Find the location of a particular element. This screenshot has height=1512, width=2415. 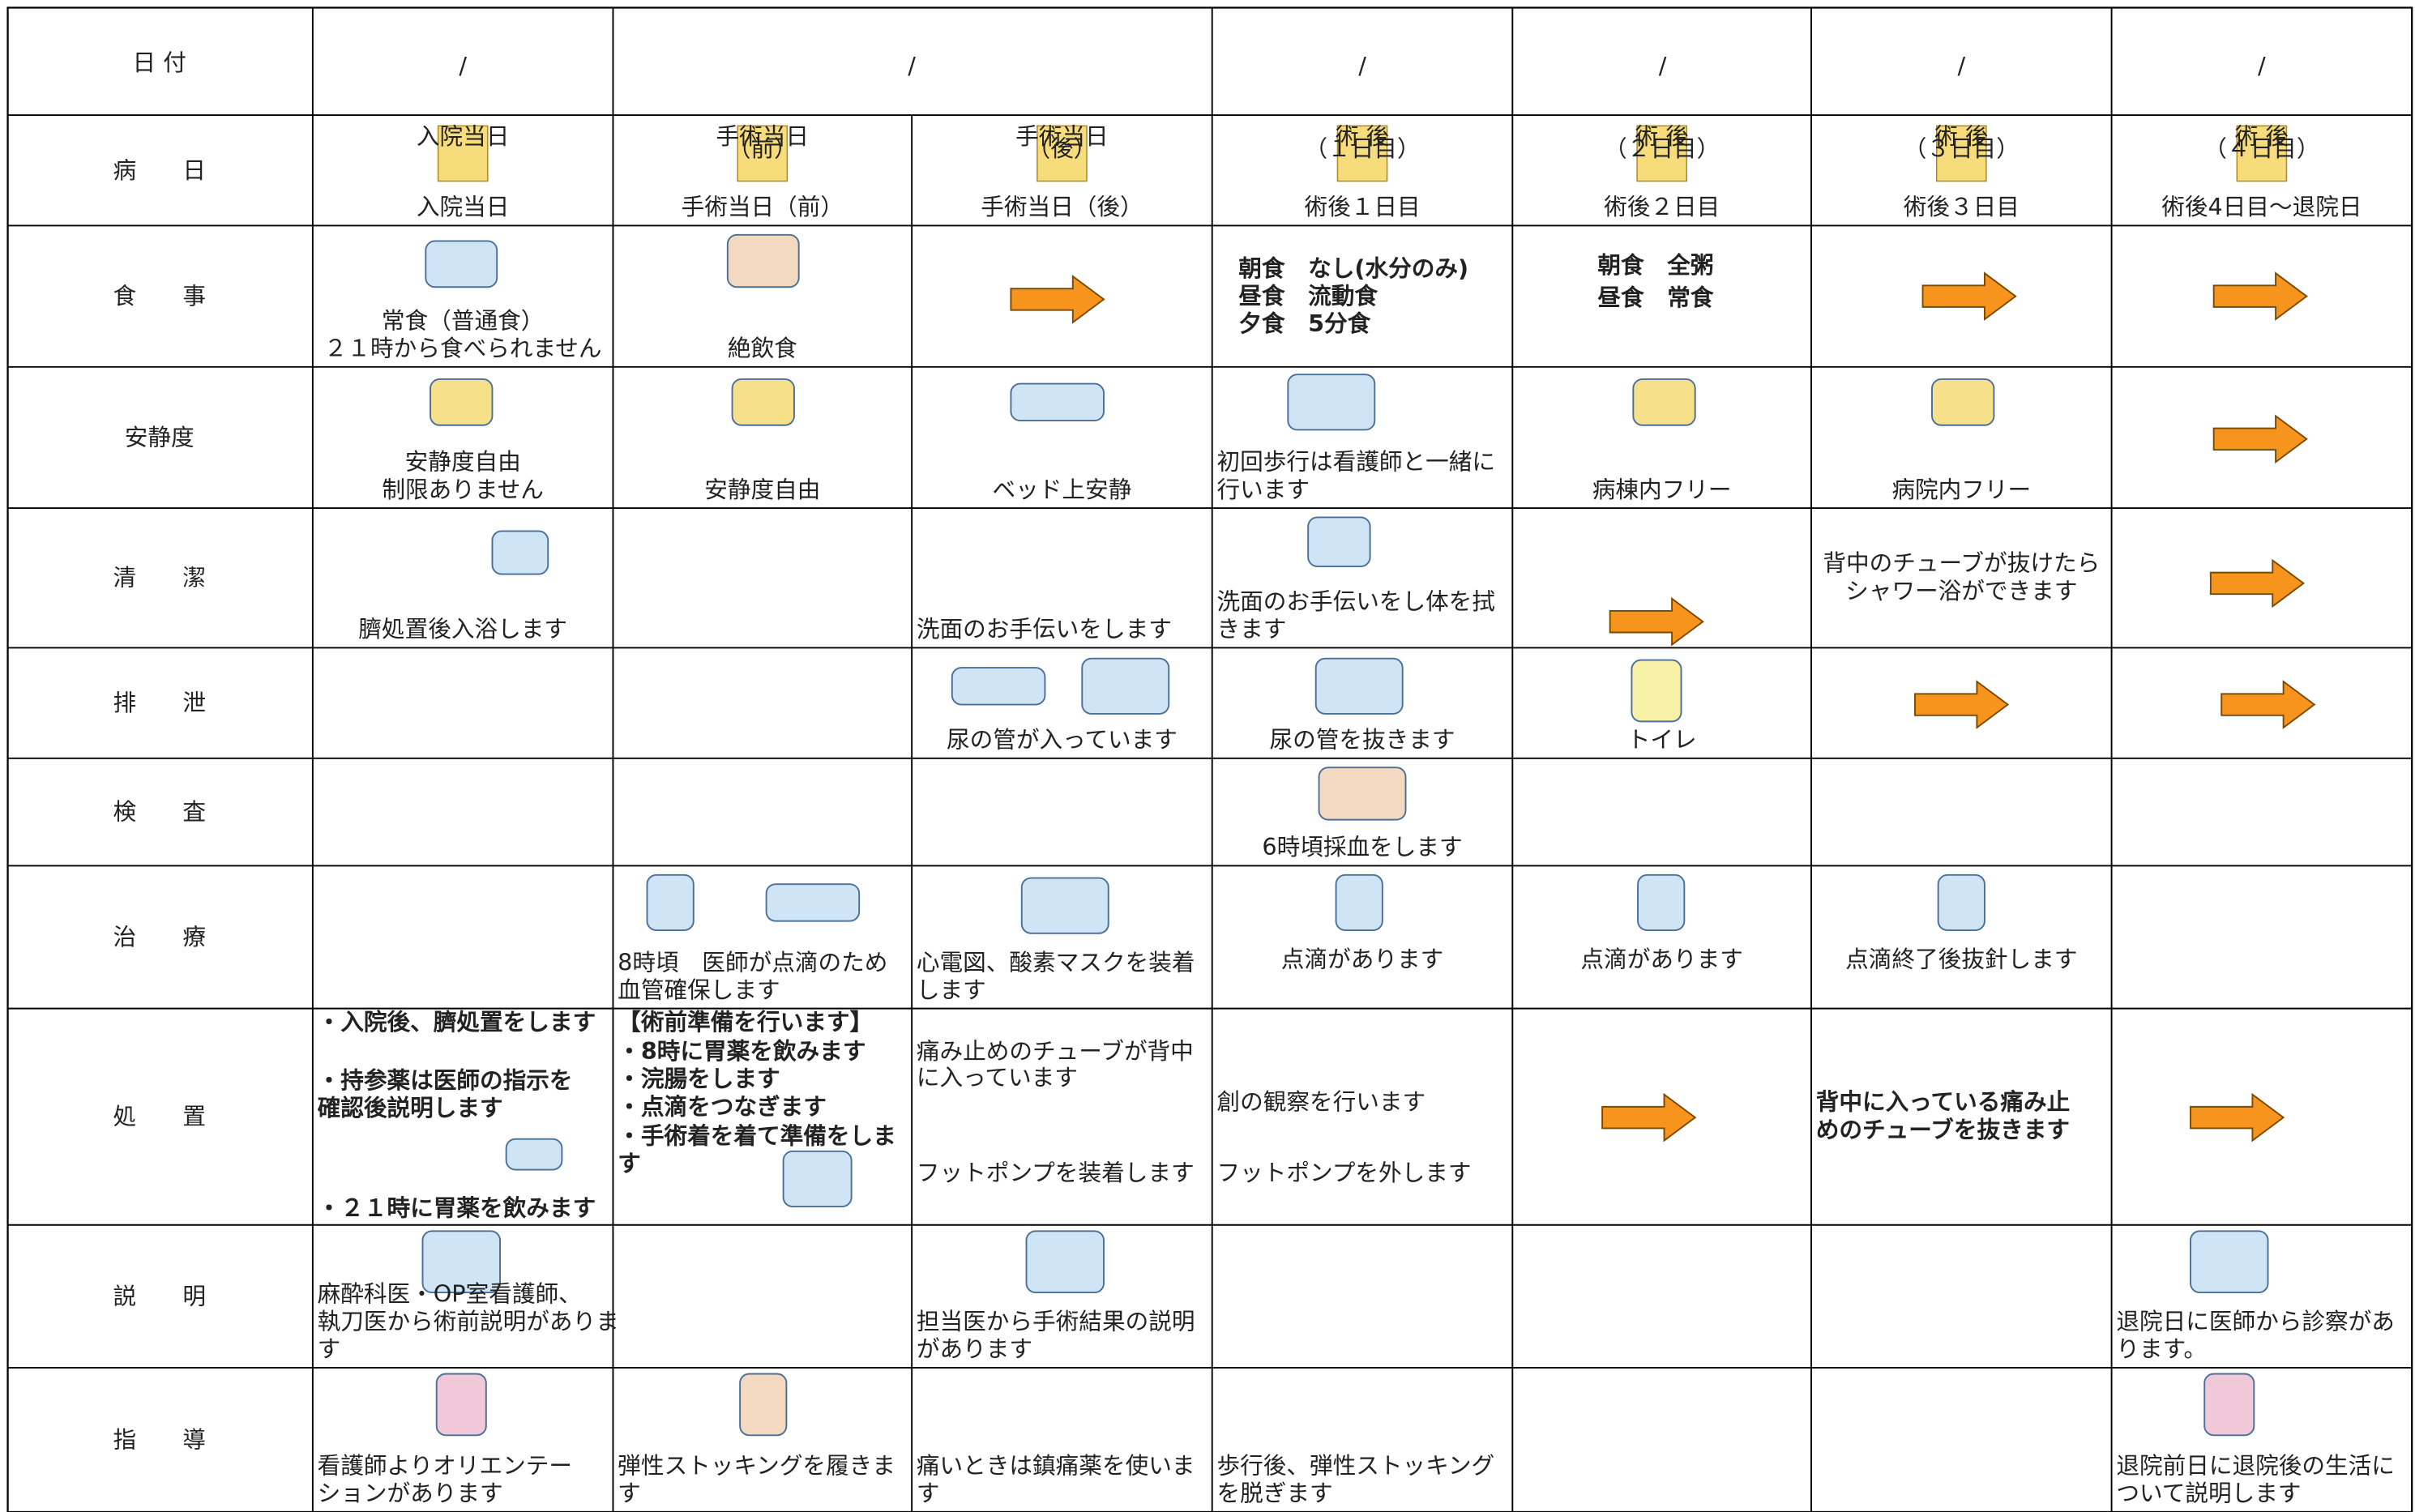

row-label: 排 泄 is located at coordinates (159, 703).